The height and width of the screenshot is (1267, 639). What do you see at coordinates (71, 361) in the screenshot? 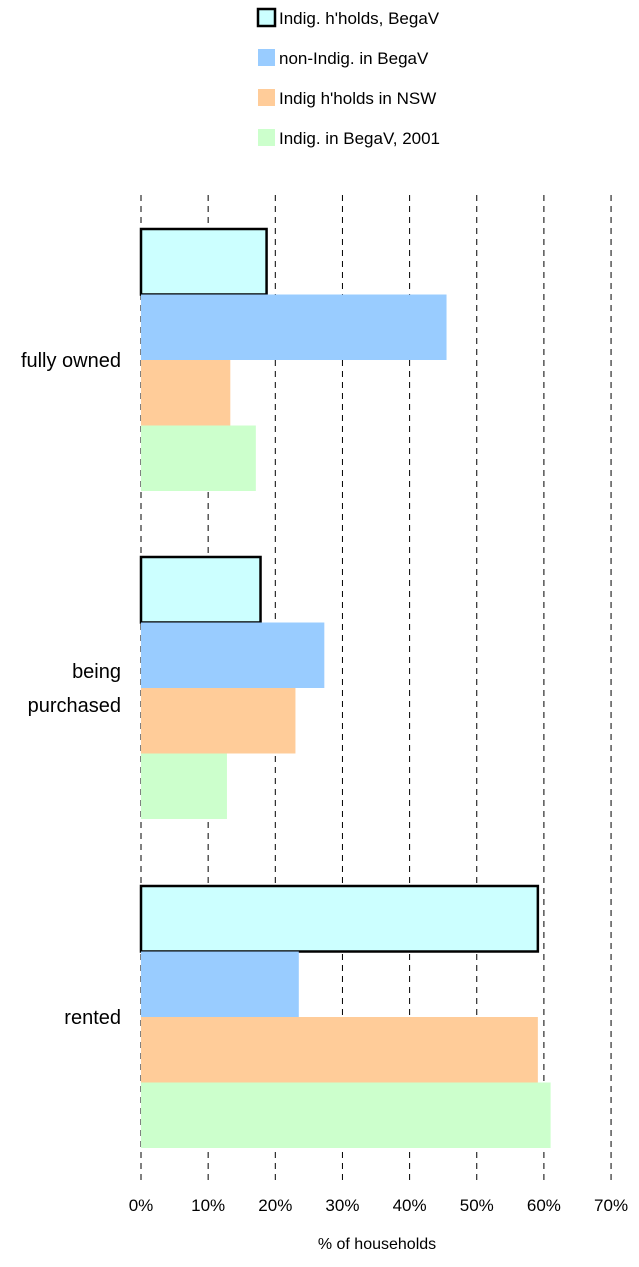
I see `category-label-fully-owned: fully owned` at bounding box center [71, 361].